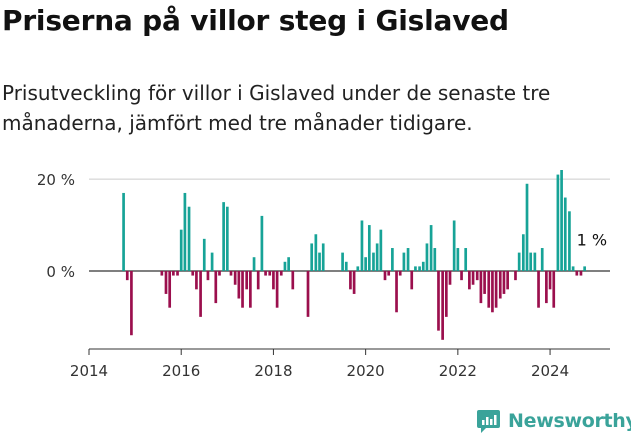 The height and width of the screenshot is (439, 631). What do you see at coordinates (181, 371) in the screenshot?
I see `x-tick-label: 2016` at bounding box center [181, 371].